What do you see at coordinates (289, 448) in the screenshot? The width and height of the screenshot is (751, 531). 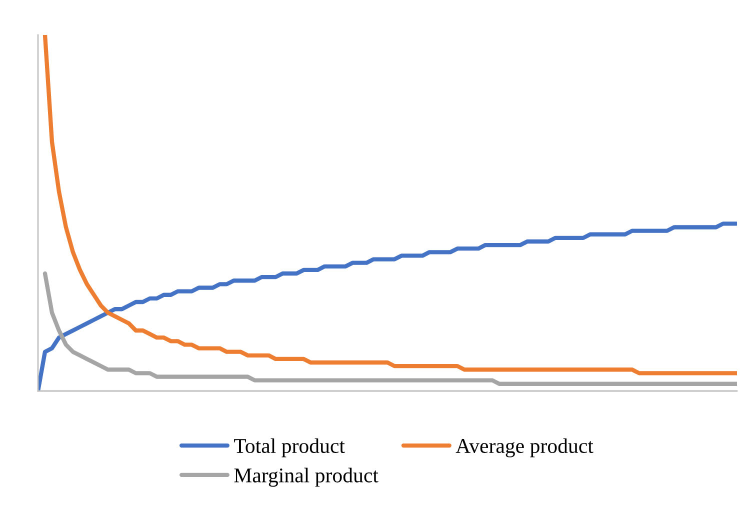 I see `legend-label: Total product` at bounding box center [289, 448].